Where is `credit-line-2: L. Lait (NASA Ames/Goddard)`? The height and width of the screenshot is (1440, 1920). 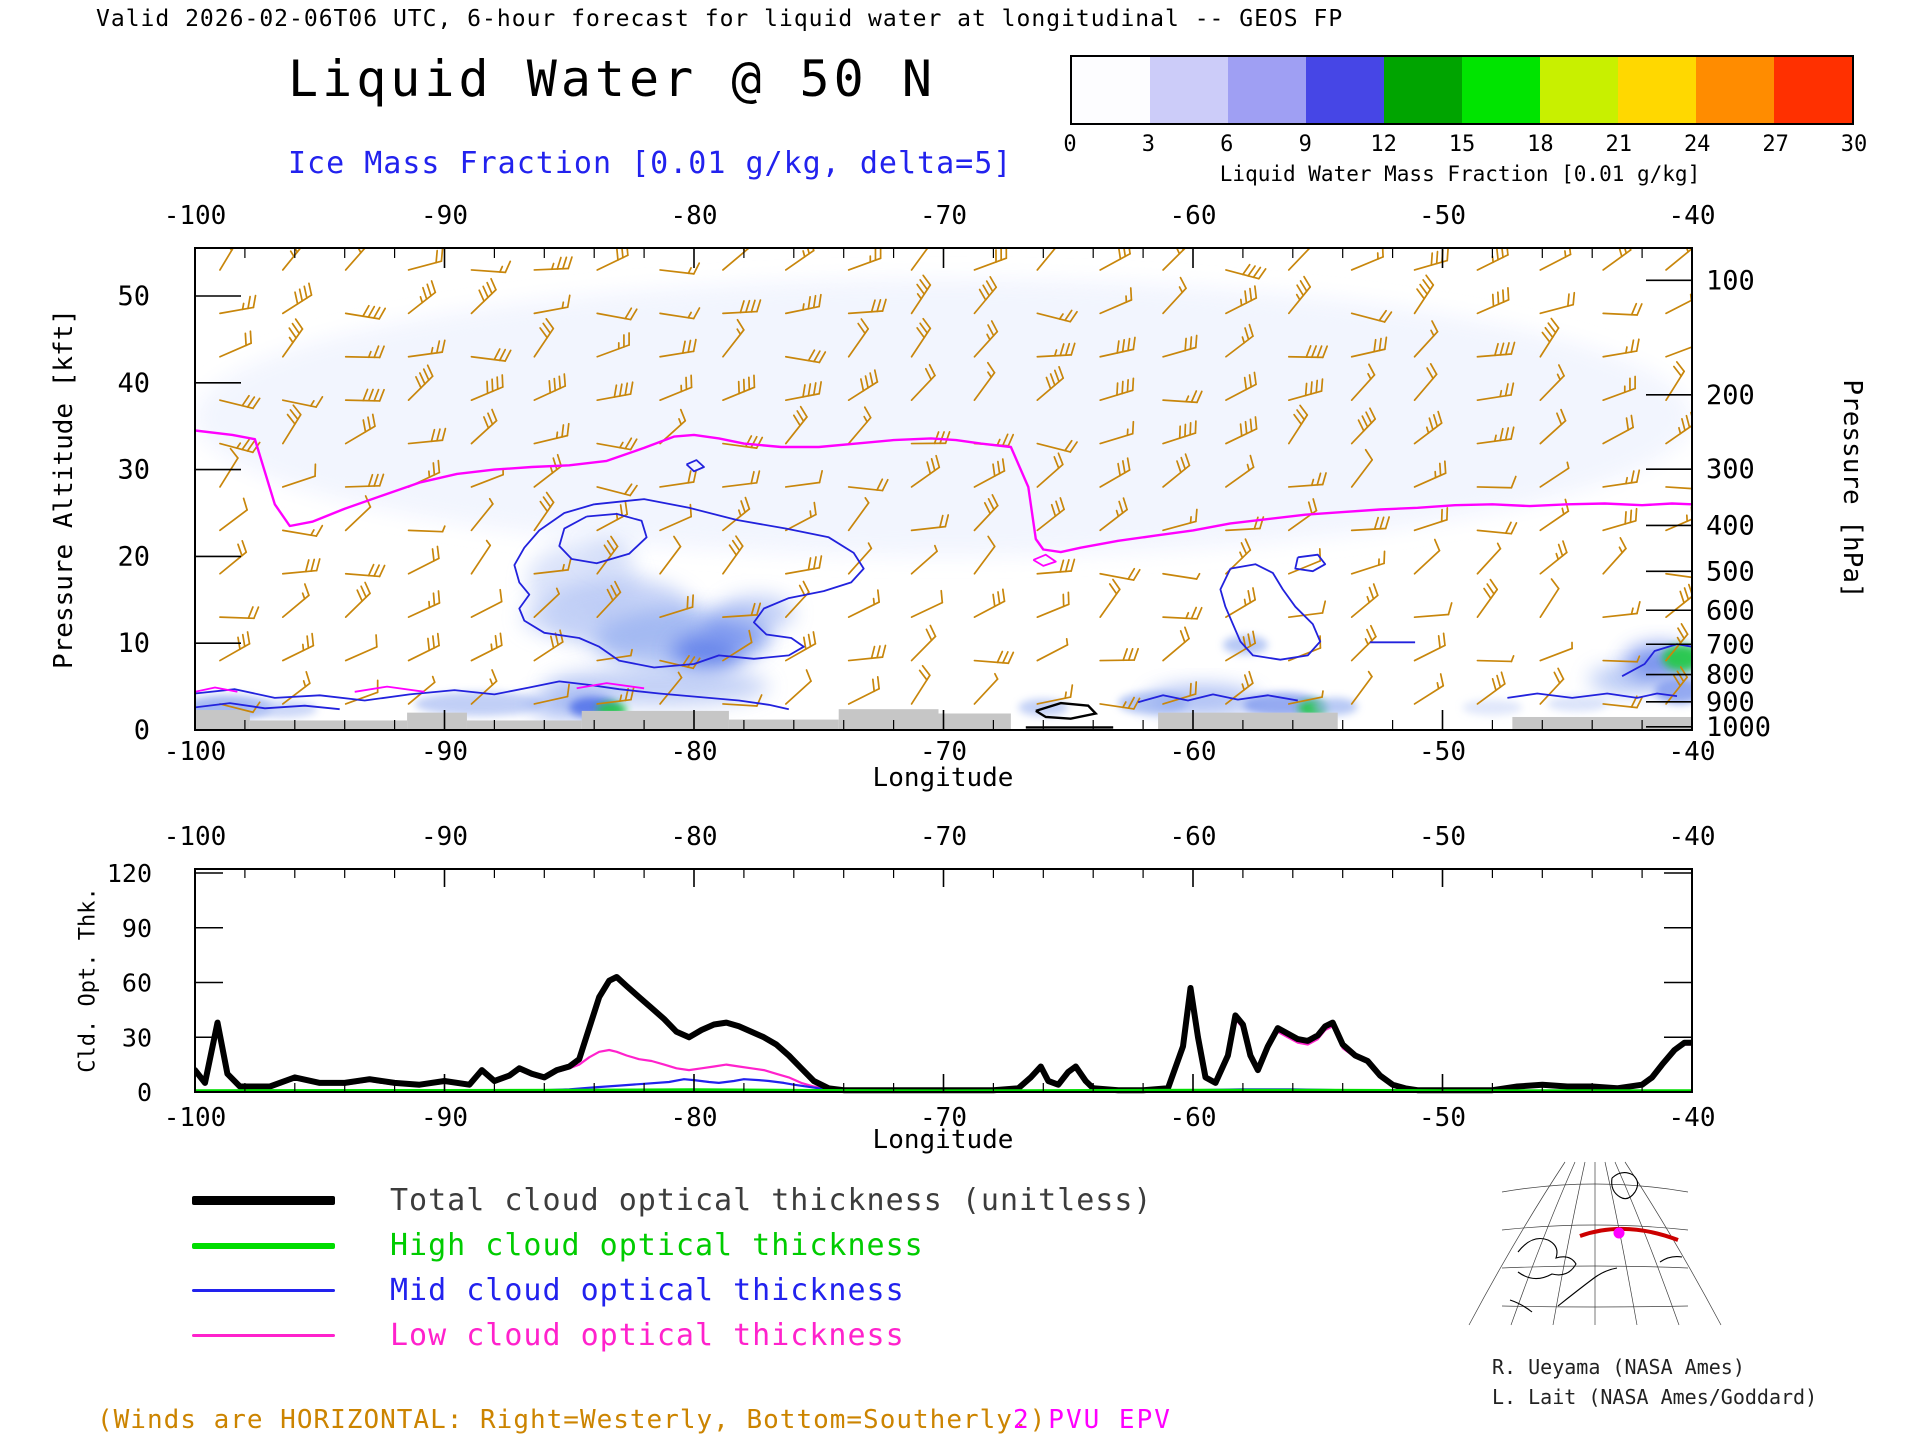
credit-line-2: L. Lait (NASA Ames/Goddard) is located at coordinates (1655, 1397).